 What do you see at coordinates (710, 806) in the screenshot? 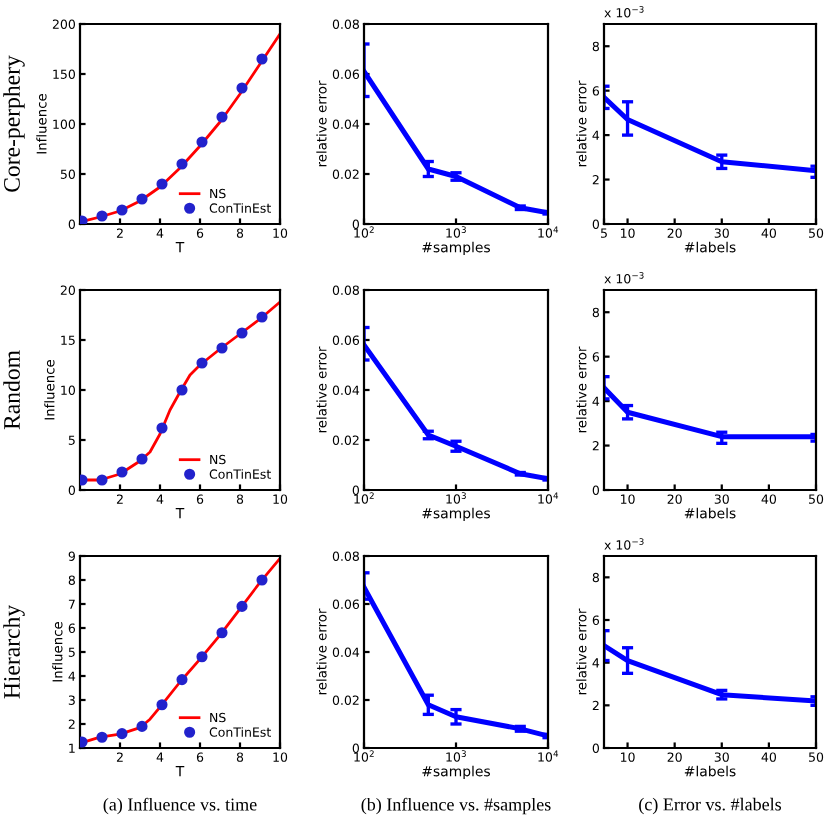
I see `text: (c) Error vs. #labels` at bounding box center [710, 806].